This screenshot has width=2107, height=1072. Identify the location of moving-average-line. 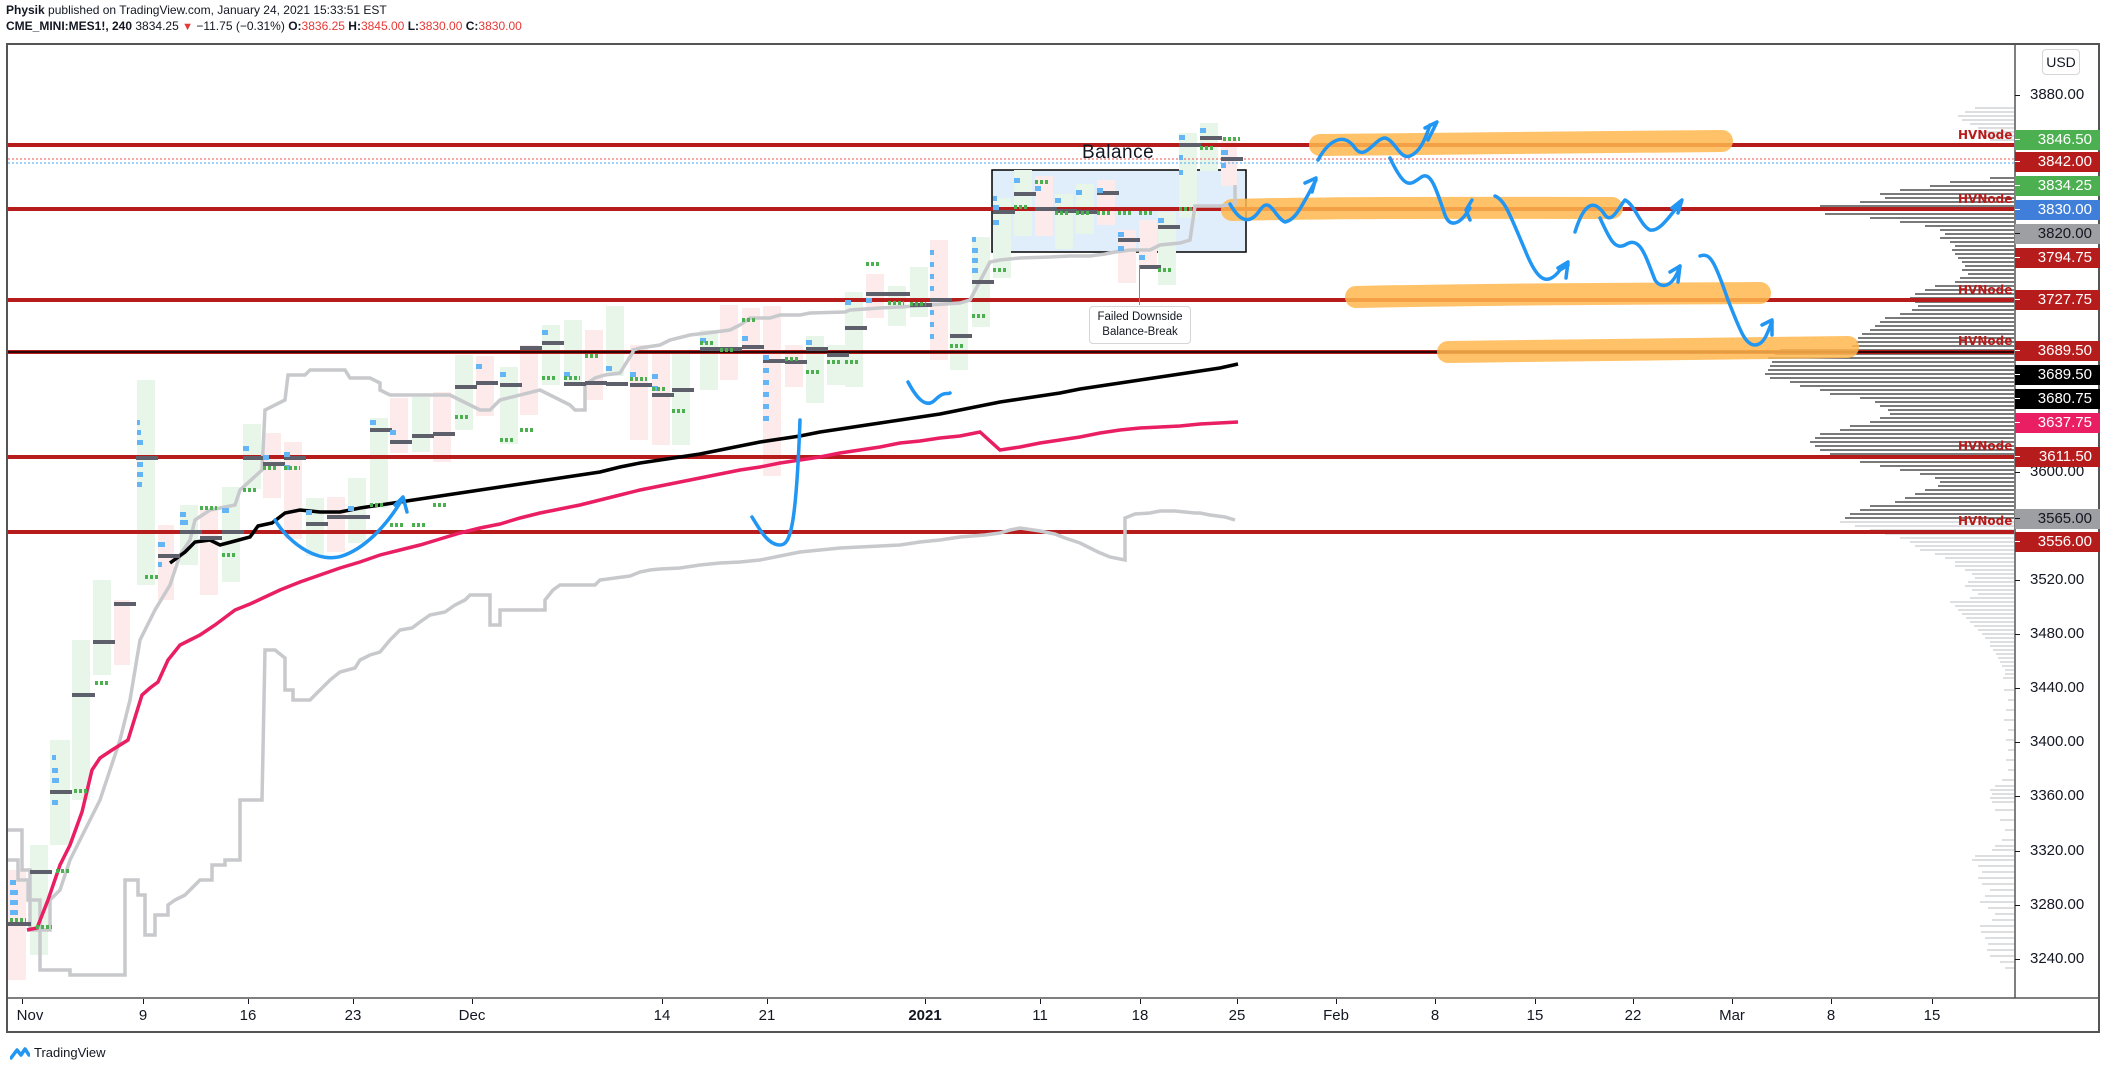
(703, 463).